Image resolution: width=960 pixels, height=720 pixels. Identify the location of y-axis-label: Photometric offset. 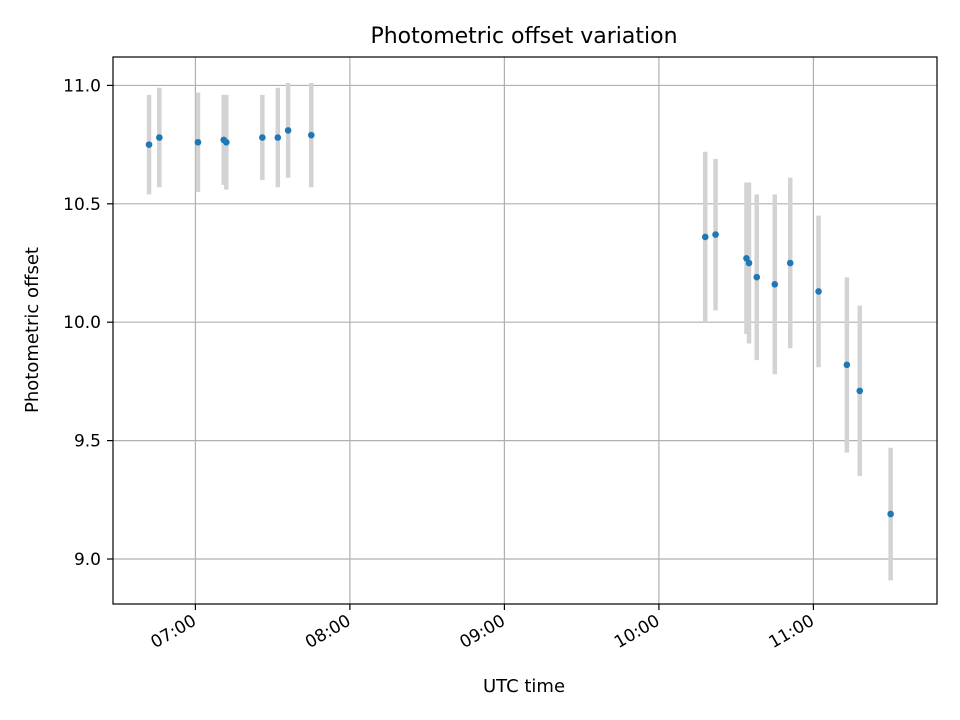
(32, 330).